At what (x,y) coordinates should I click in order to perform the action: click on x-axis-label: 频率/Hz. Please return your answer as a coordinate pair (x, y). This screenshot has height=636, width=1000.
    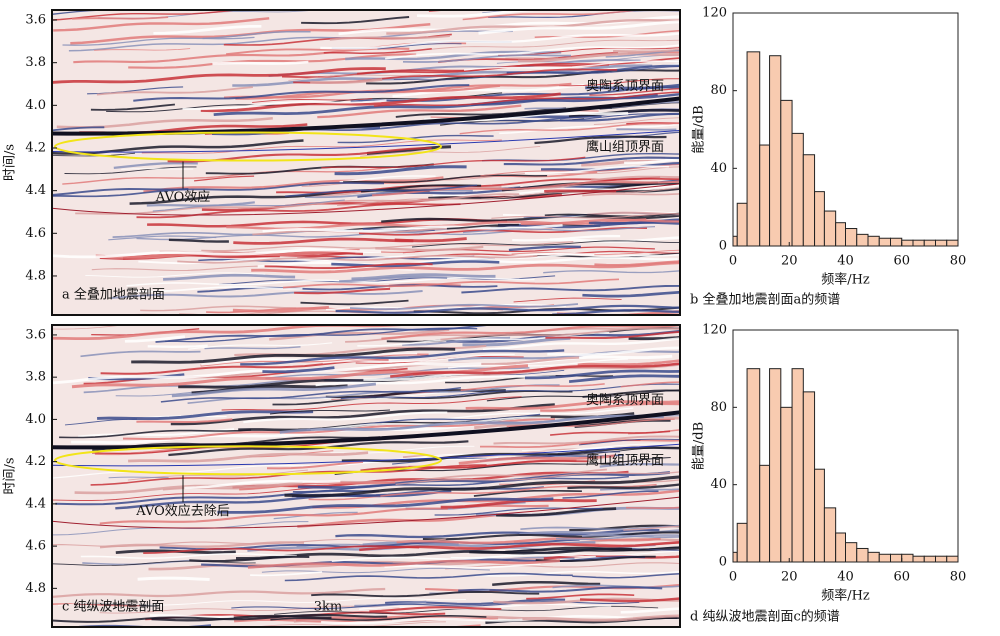
    Looking at the image, I should click on (845, 280).